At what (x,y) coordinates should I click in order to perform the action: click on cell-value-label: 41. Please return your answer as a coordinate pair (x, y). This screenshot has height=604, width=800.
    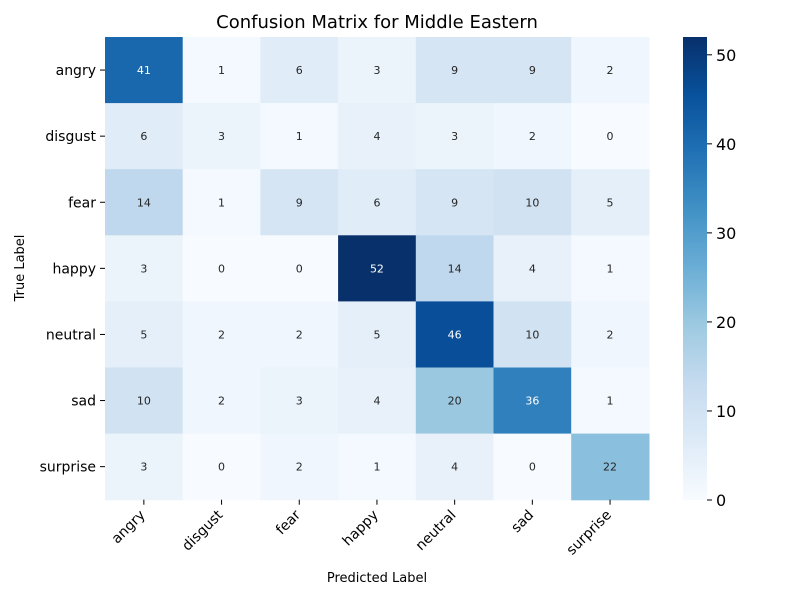
    Looking at the image, I should click on (144, 70).